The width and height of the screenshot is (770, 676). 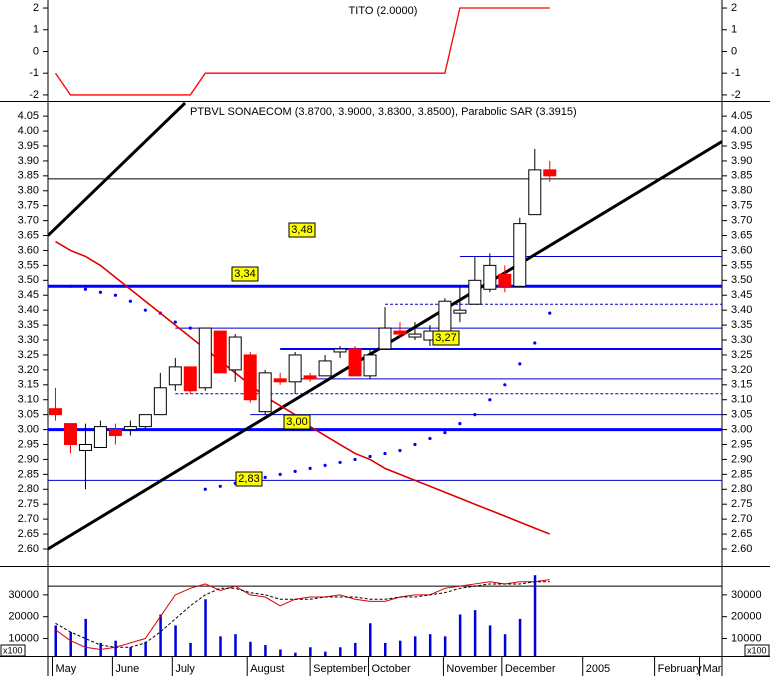 I want to click on y-tick-label: 2.95, so click(x=28, y=444).